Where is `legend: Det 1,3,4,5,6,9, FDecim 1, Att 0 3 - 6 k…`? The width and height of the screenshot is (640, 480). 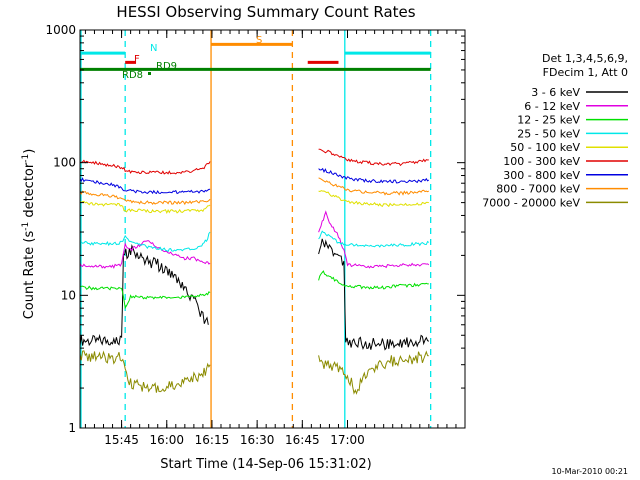 legend: Det 1,3,4,5,6,9, FDecim 1, Att 0 3 - 6 k… is located at coordinates (555, 130).